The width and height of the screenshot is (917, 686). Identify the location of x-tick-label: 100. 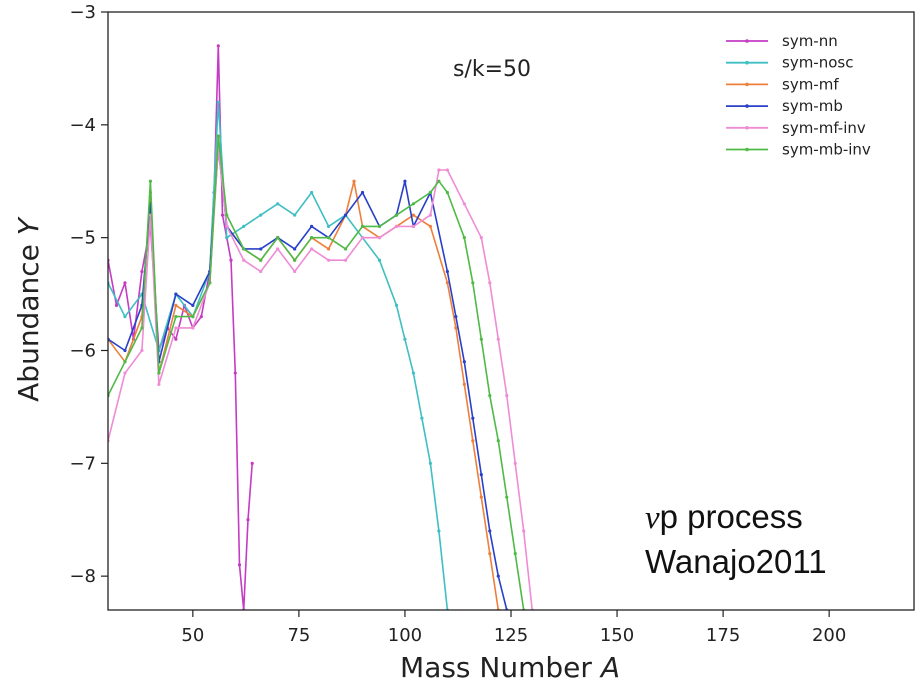
(405, 635).